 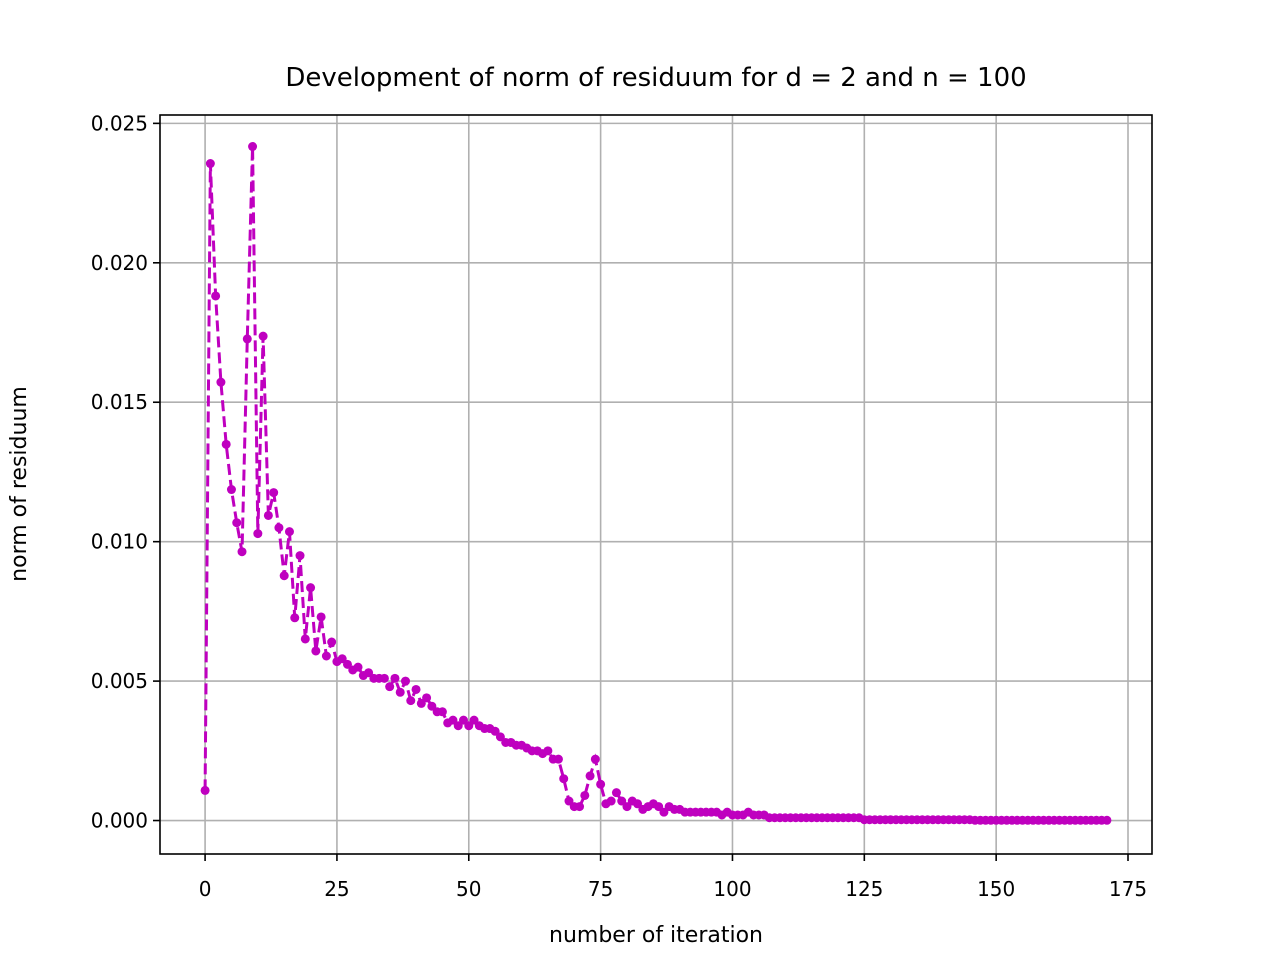 I want to click on y-tick-label: 0.010, so click(x=119, y=542).